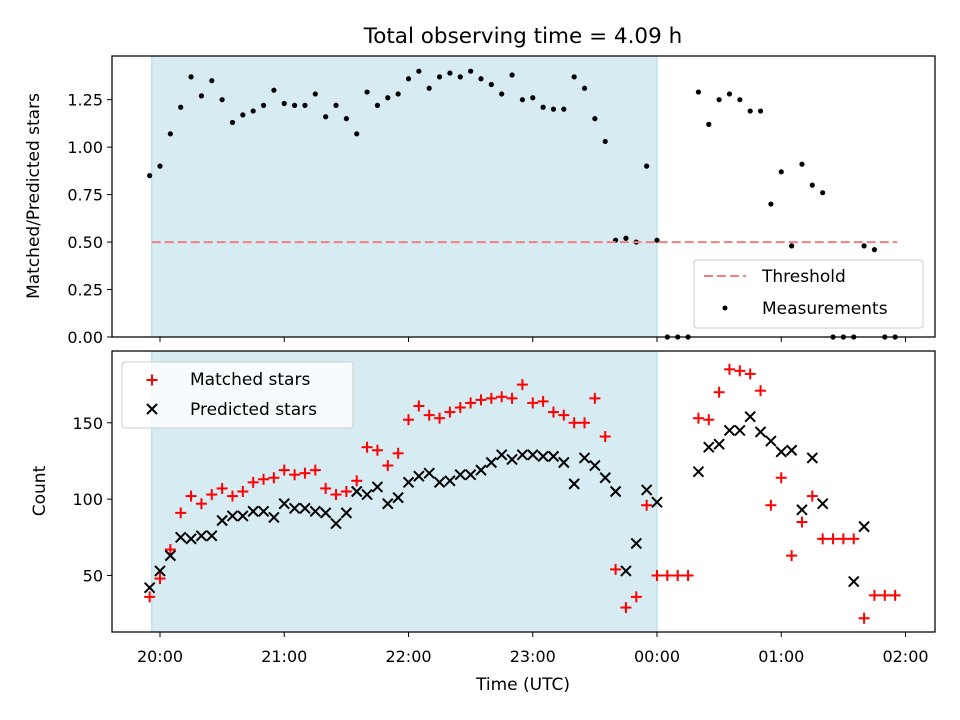  I want to click on legend-x-marker, so click(152, 409).